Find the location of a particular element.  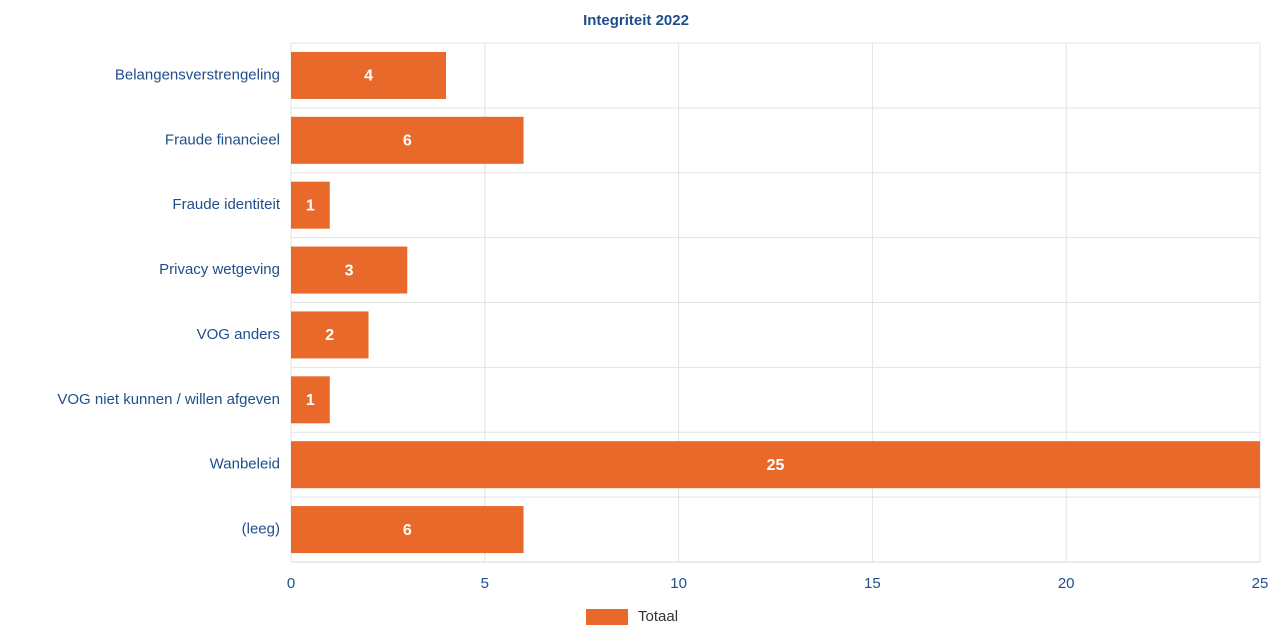

y-tick-label: Fraude identiteit is located at coordinates (226, 204).